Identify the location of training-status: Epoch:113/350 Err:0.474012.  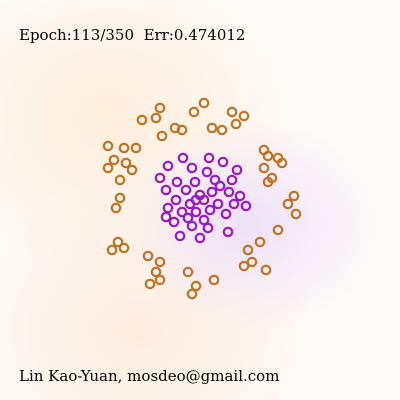
(132, 35).